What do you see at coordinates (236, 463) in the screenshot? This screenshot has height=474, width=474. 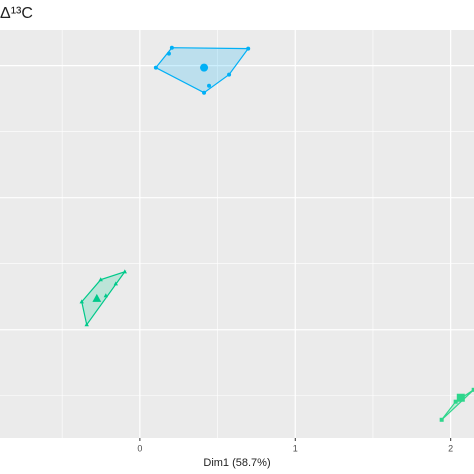 I see `x-axis-label: Dim1 (58.7%)` at bounding box center [236, 463].